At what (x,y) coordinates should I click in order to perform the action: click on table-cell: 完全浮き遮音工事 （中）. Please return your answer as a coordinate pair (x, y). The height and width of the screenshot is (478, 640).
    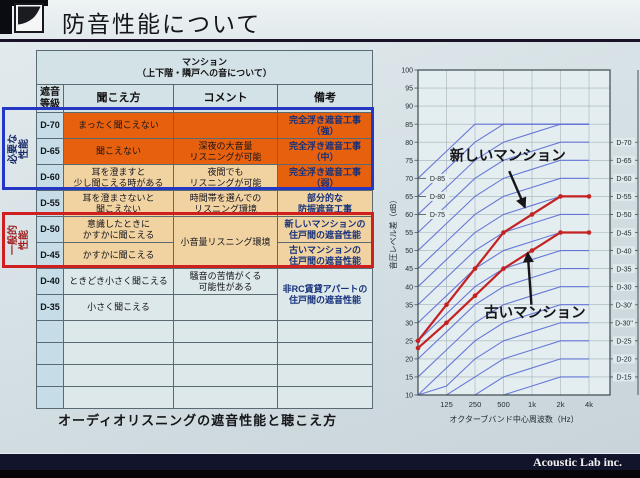
    Looking at the image, I should click on (325, 151).